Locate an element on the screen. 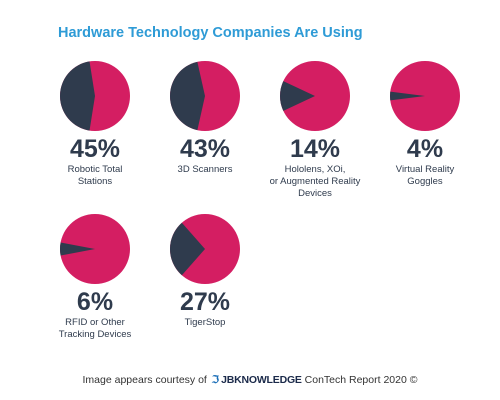 Image resolution: width=500 pixels, height=400 pixels. pie-cell: 4% Virtual Reality Goggles is located at coordinates (425, 124).